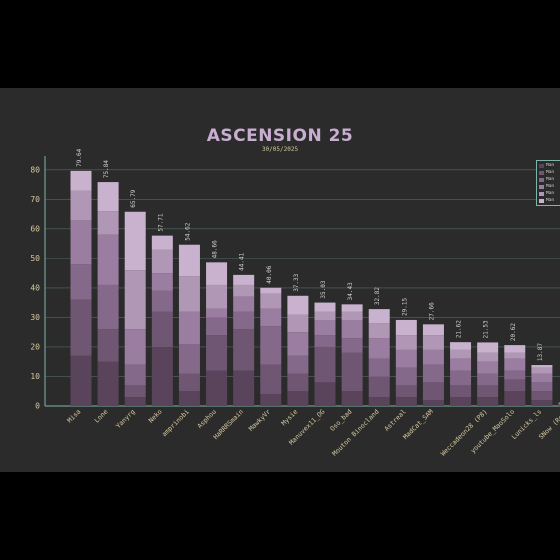 The image size is (560, 560). What do you see at coordinates (160, 222) in the screenshot?
I see `bar-value-label: 57.71` at bounding box center [160, 222].